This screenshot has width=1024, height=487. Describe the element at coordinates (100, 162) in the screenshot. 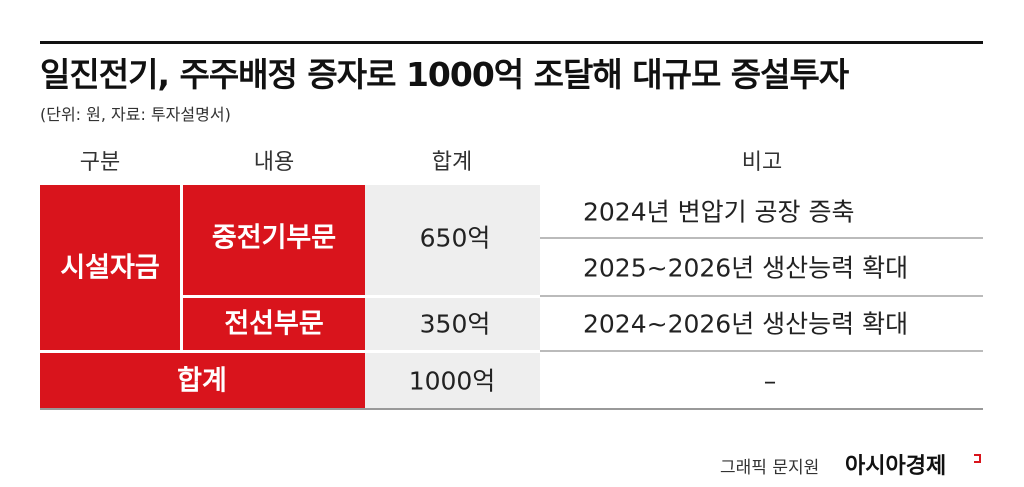

I see `column-header: 구분` at that location.